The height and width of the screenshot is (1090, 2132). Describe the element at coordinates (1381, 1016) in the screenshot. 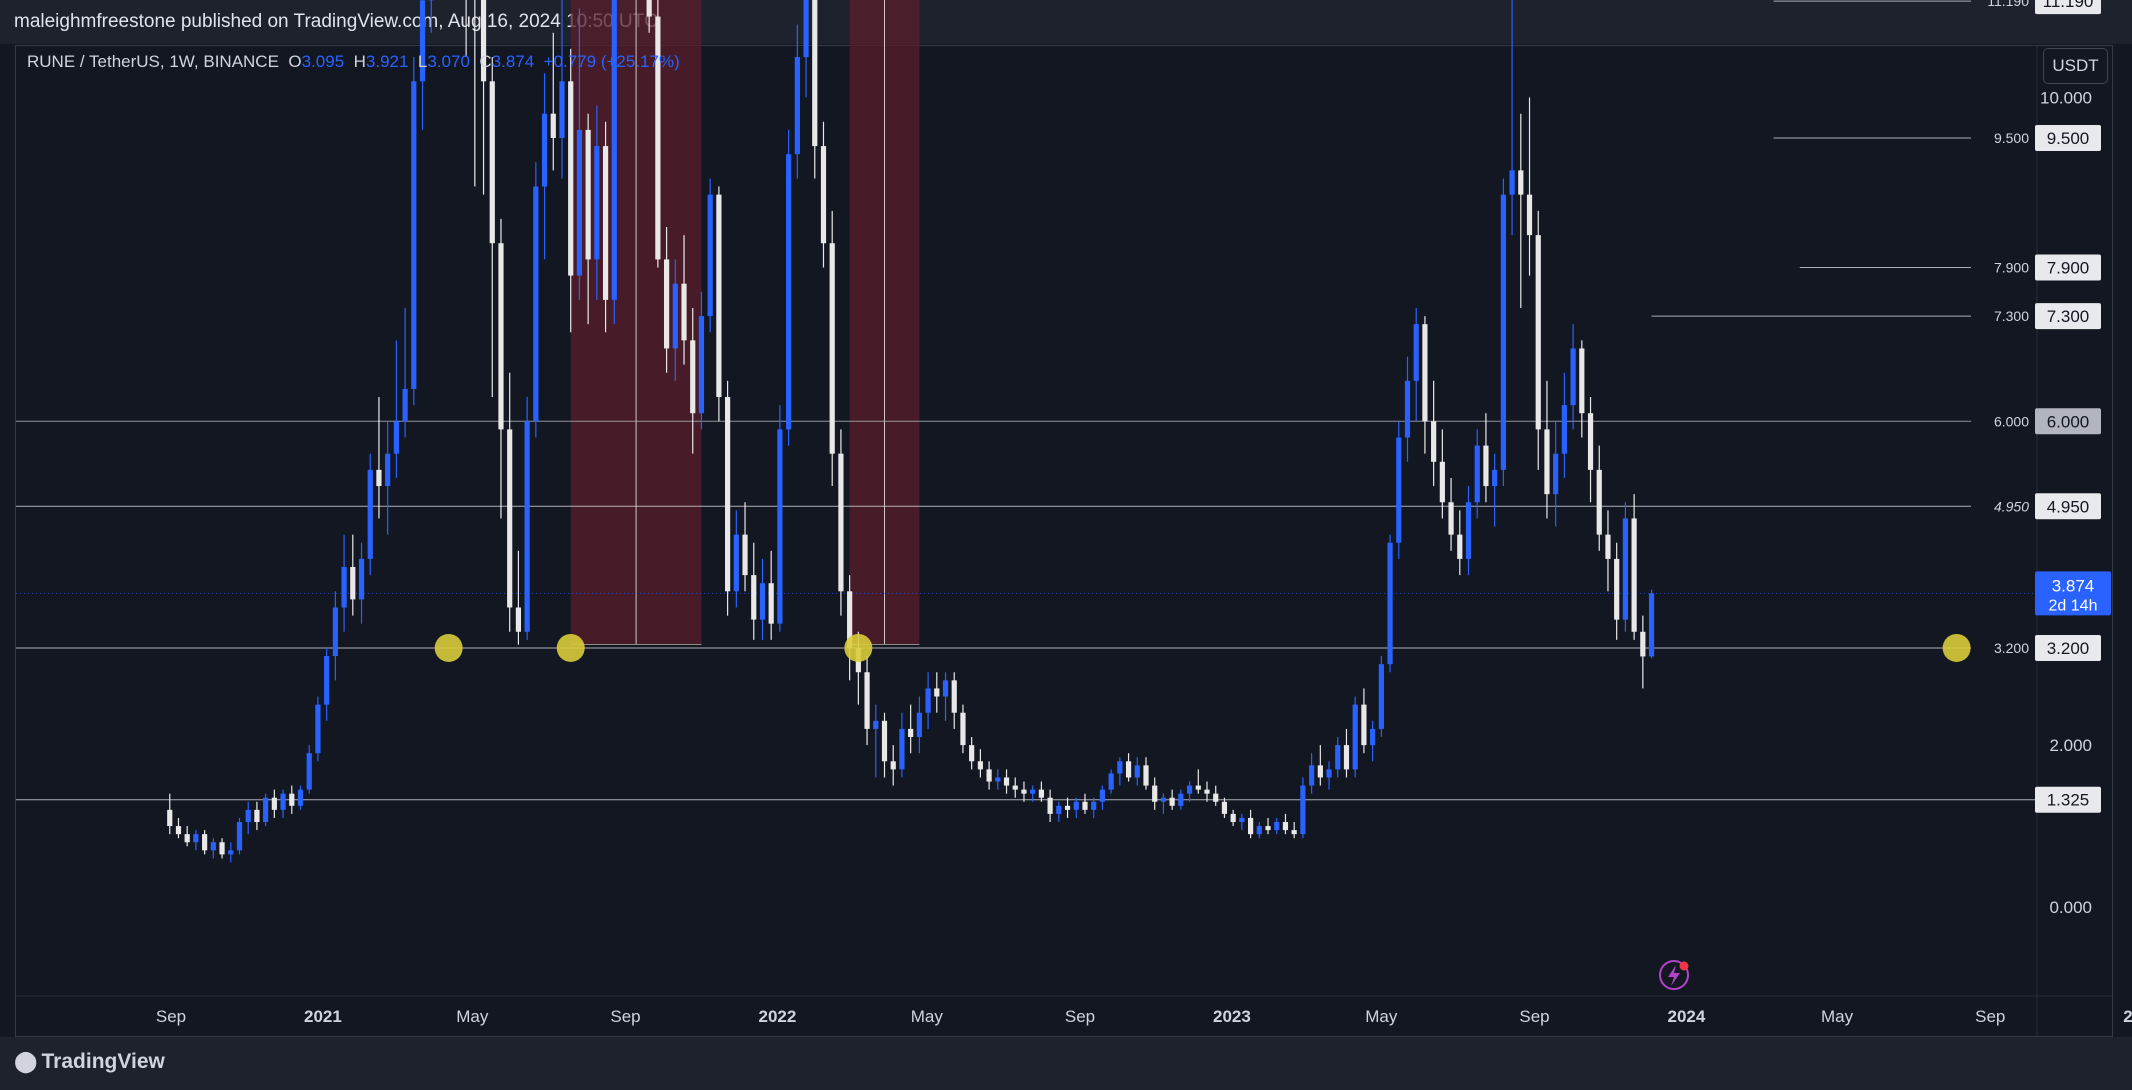

I see `x-tick-label: May` at that location.